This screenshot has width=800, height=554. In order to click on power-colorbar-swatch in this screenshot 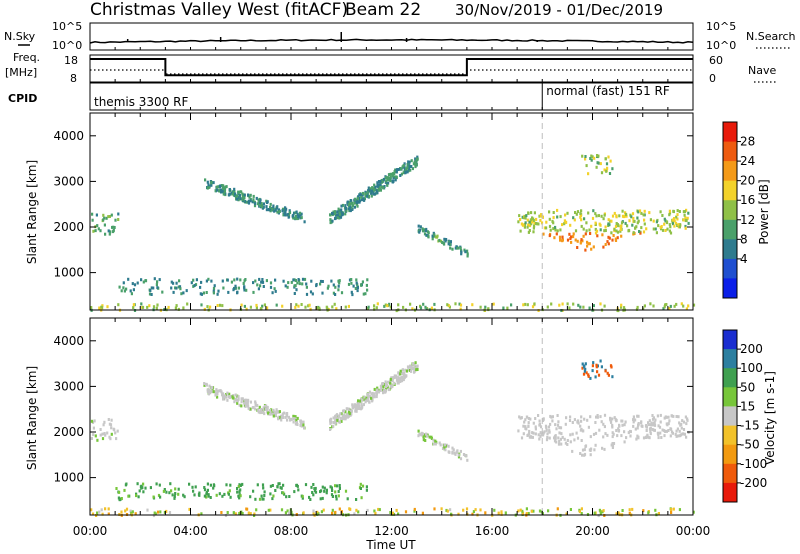, I will do `click(730, 132)`.